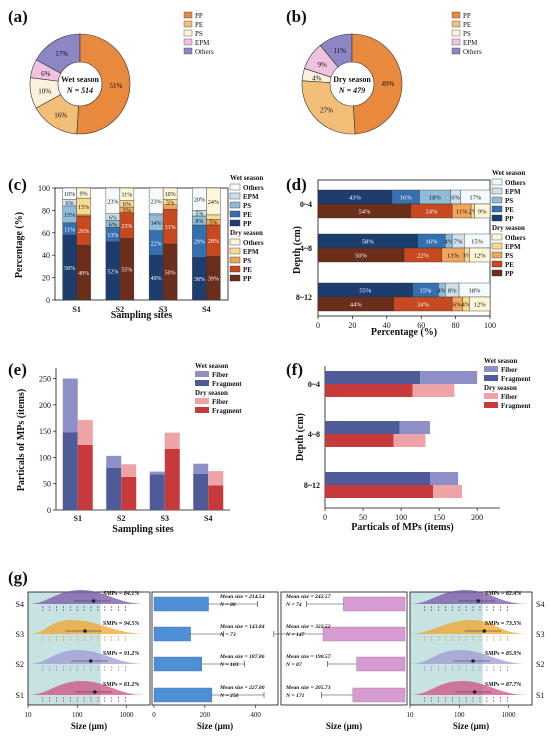 The width and height of the screenshot is (550, 737). What do you see at coordinates (387, 325) in the screenshot?
I see `x-tick-label: 40` at bounding box center [387, 325].